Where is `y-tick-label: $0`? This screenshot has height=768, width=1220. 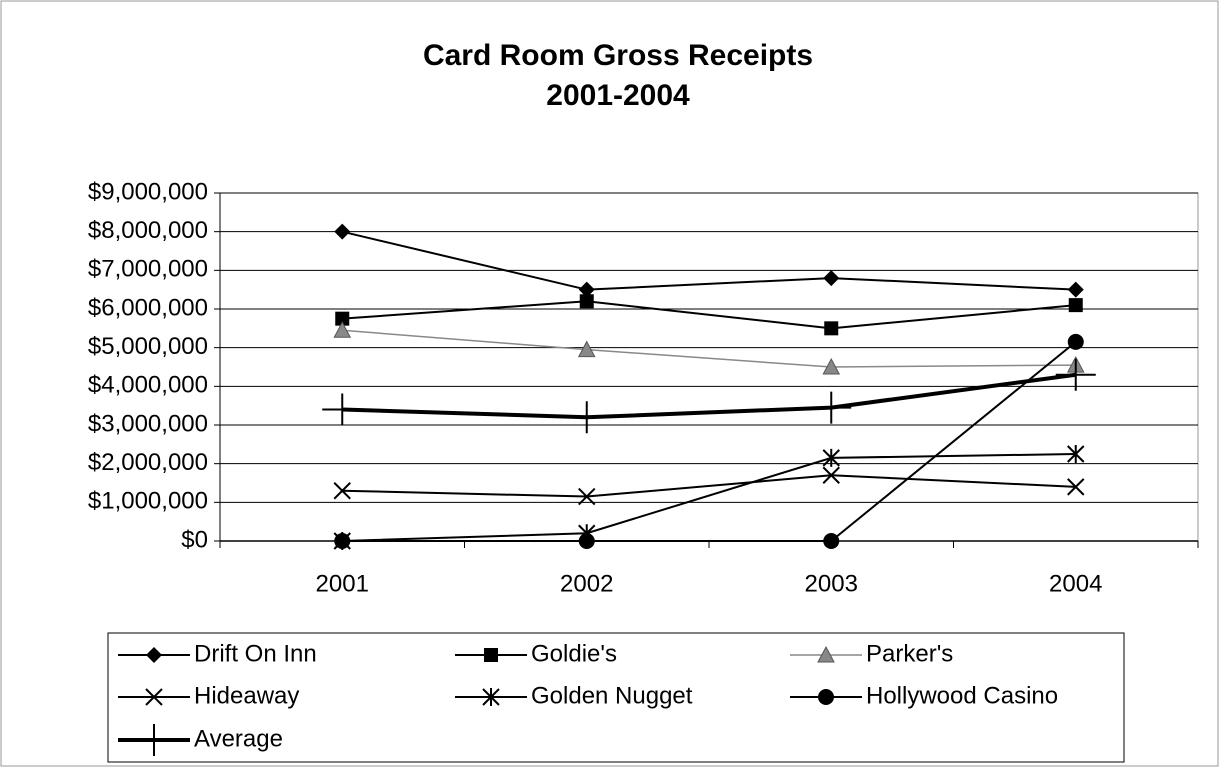 y-tick-label: $0 is located at coordinates (194, 539).